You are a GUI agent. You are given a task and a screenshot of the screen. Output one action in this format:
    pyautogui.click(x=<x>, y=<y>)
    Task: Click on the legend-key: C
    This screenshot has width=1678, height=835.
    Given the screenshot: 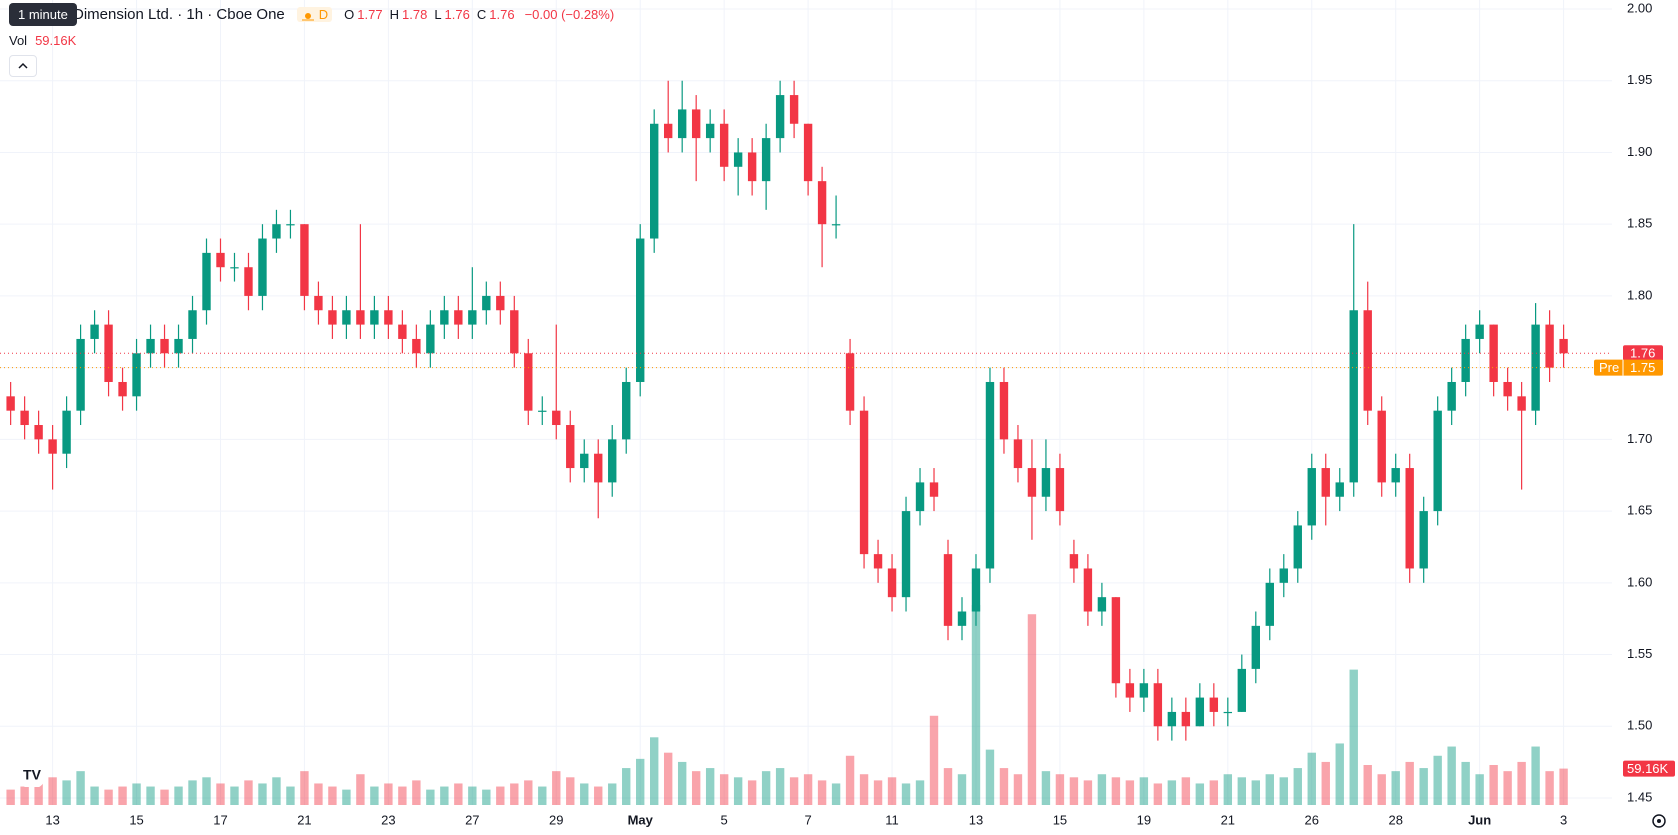 What is the action you would take?
    pyautogui.click(x=481, y=14)
    